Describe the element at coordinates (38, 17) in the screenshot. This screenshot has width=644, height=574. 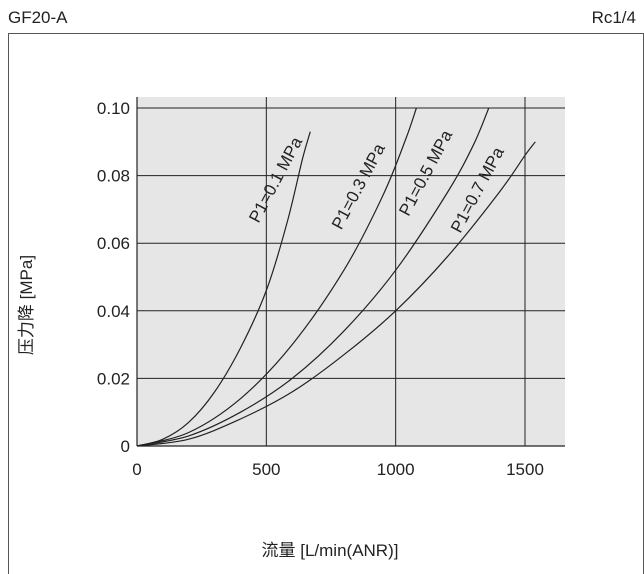
I see `model-name: GF20-A` at that location.